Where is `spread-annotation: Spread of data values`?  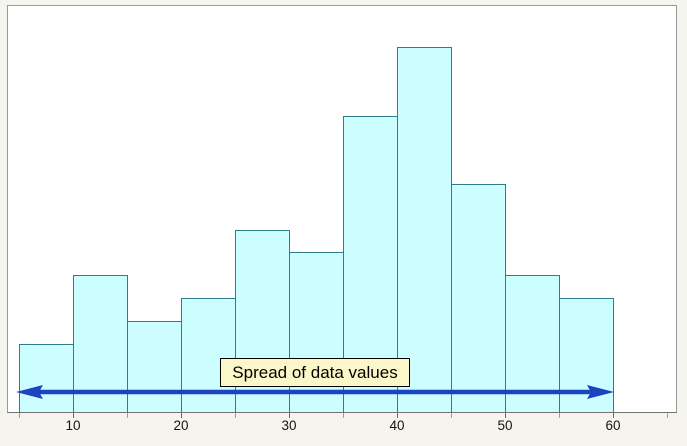
spread-annotation: Spread of data values is located at coordinates (315, 372).